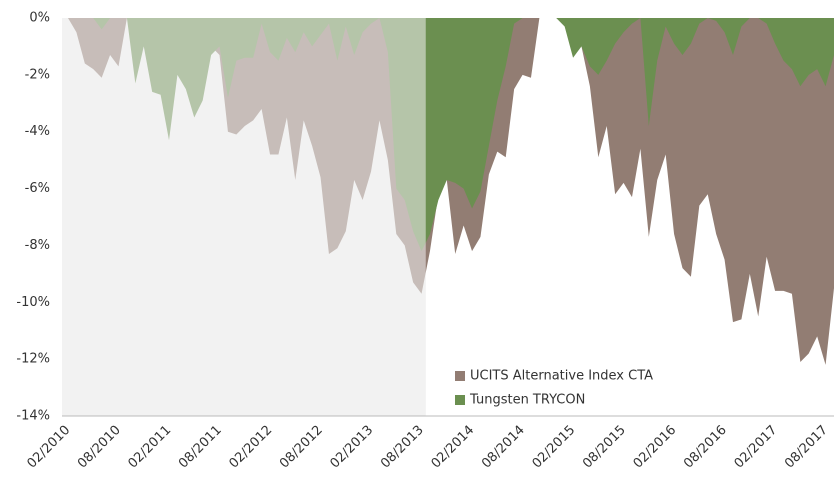  I want to click on x-tick-label: 02/2014, so click(453, 447).